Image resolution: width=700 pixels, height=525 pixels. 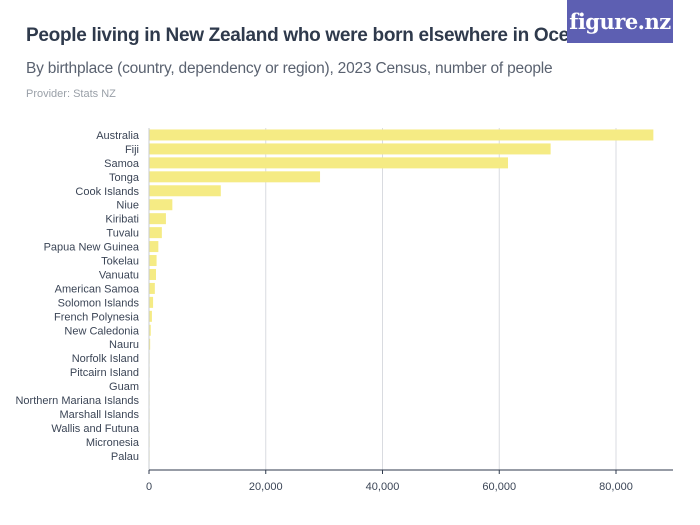 I want to click on category-label: Guam, so click(x=124, y=387).